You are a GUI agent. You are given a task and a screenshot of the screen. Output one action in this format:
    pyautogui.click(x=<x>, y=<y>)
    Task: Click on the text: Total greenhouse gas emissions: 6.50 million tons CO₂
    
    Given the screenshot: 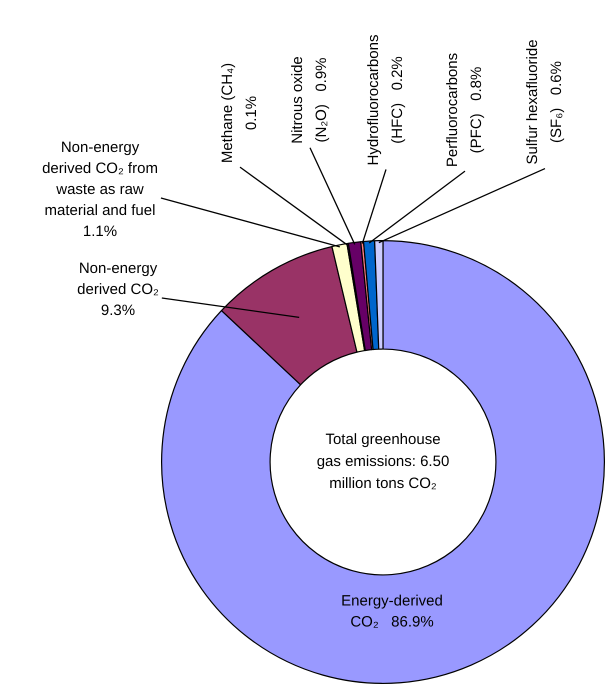 What is the action you would take?
    pyautogui.click(x=383, y=461)
    